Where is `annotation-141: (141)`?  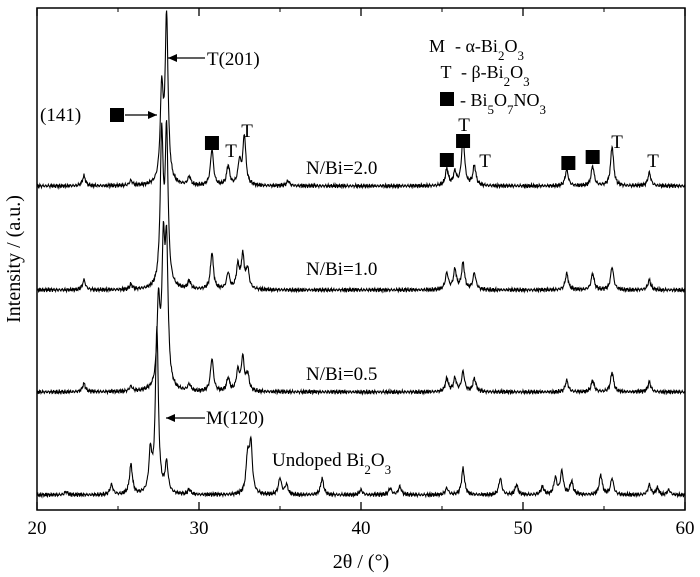 annotation-141: (141) is located at coordinates (60, 115).